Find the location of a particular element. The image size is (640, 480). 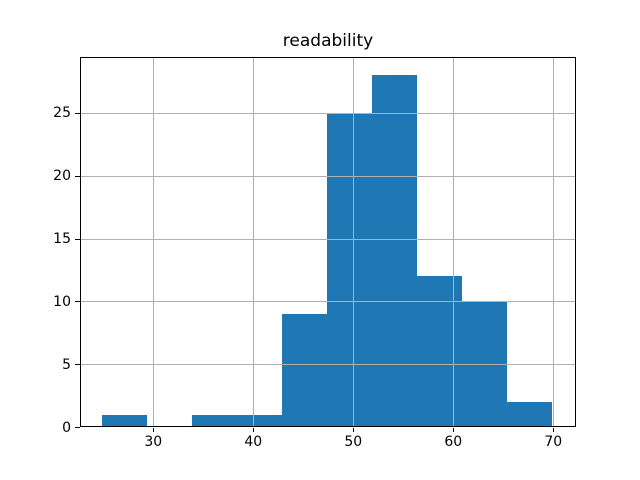

y-tick-label: 10 is located at coordinates (62, 301).